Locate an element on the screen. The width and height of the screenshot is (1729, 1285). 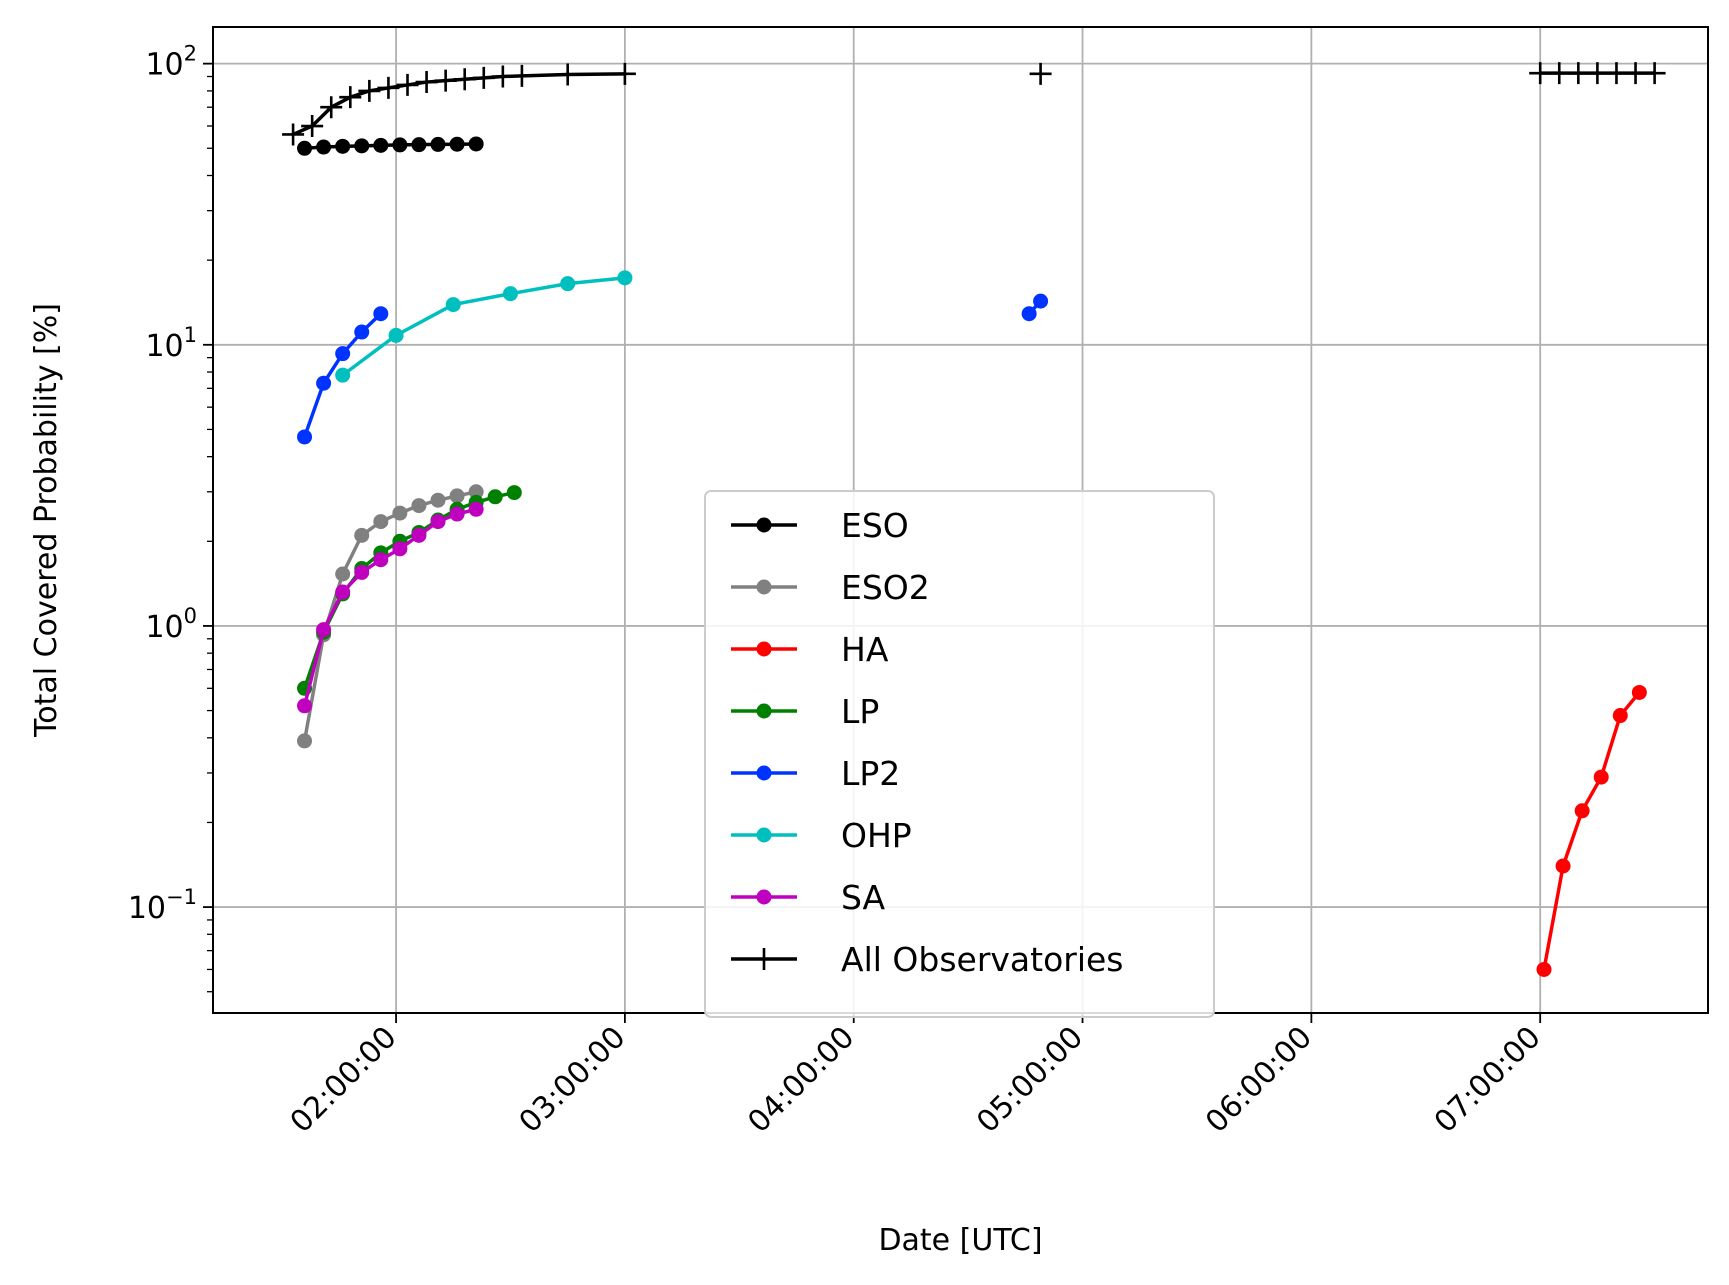
legend-item: OHP is located at coordinates (821, 835).